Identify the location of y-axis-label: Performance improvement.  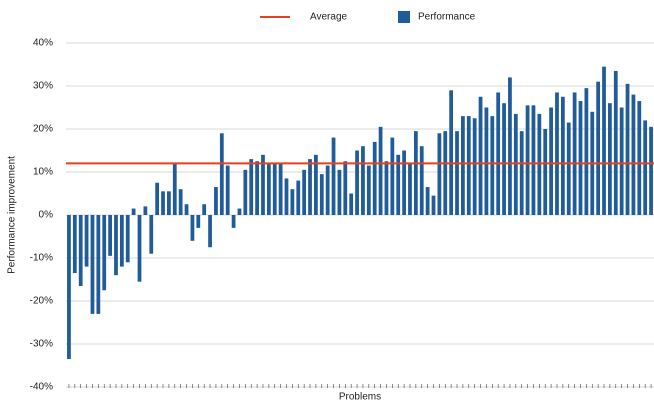
(12, 215).